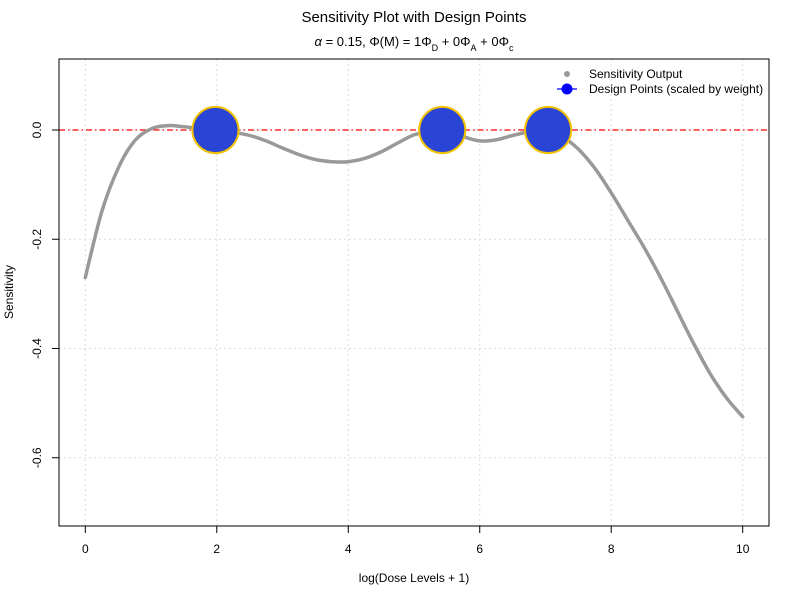 The image size is (800, 600). Describe the element at coordinates (37, 348) in the screenshot. I see `y-tick-label-2: -0.4` at that location.